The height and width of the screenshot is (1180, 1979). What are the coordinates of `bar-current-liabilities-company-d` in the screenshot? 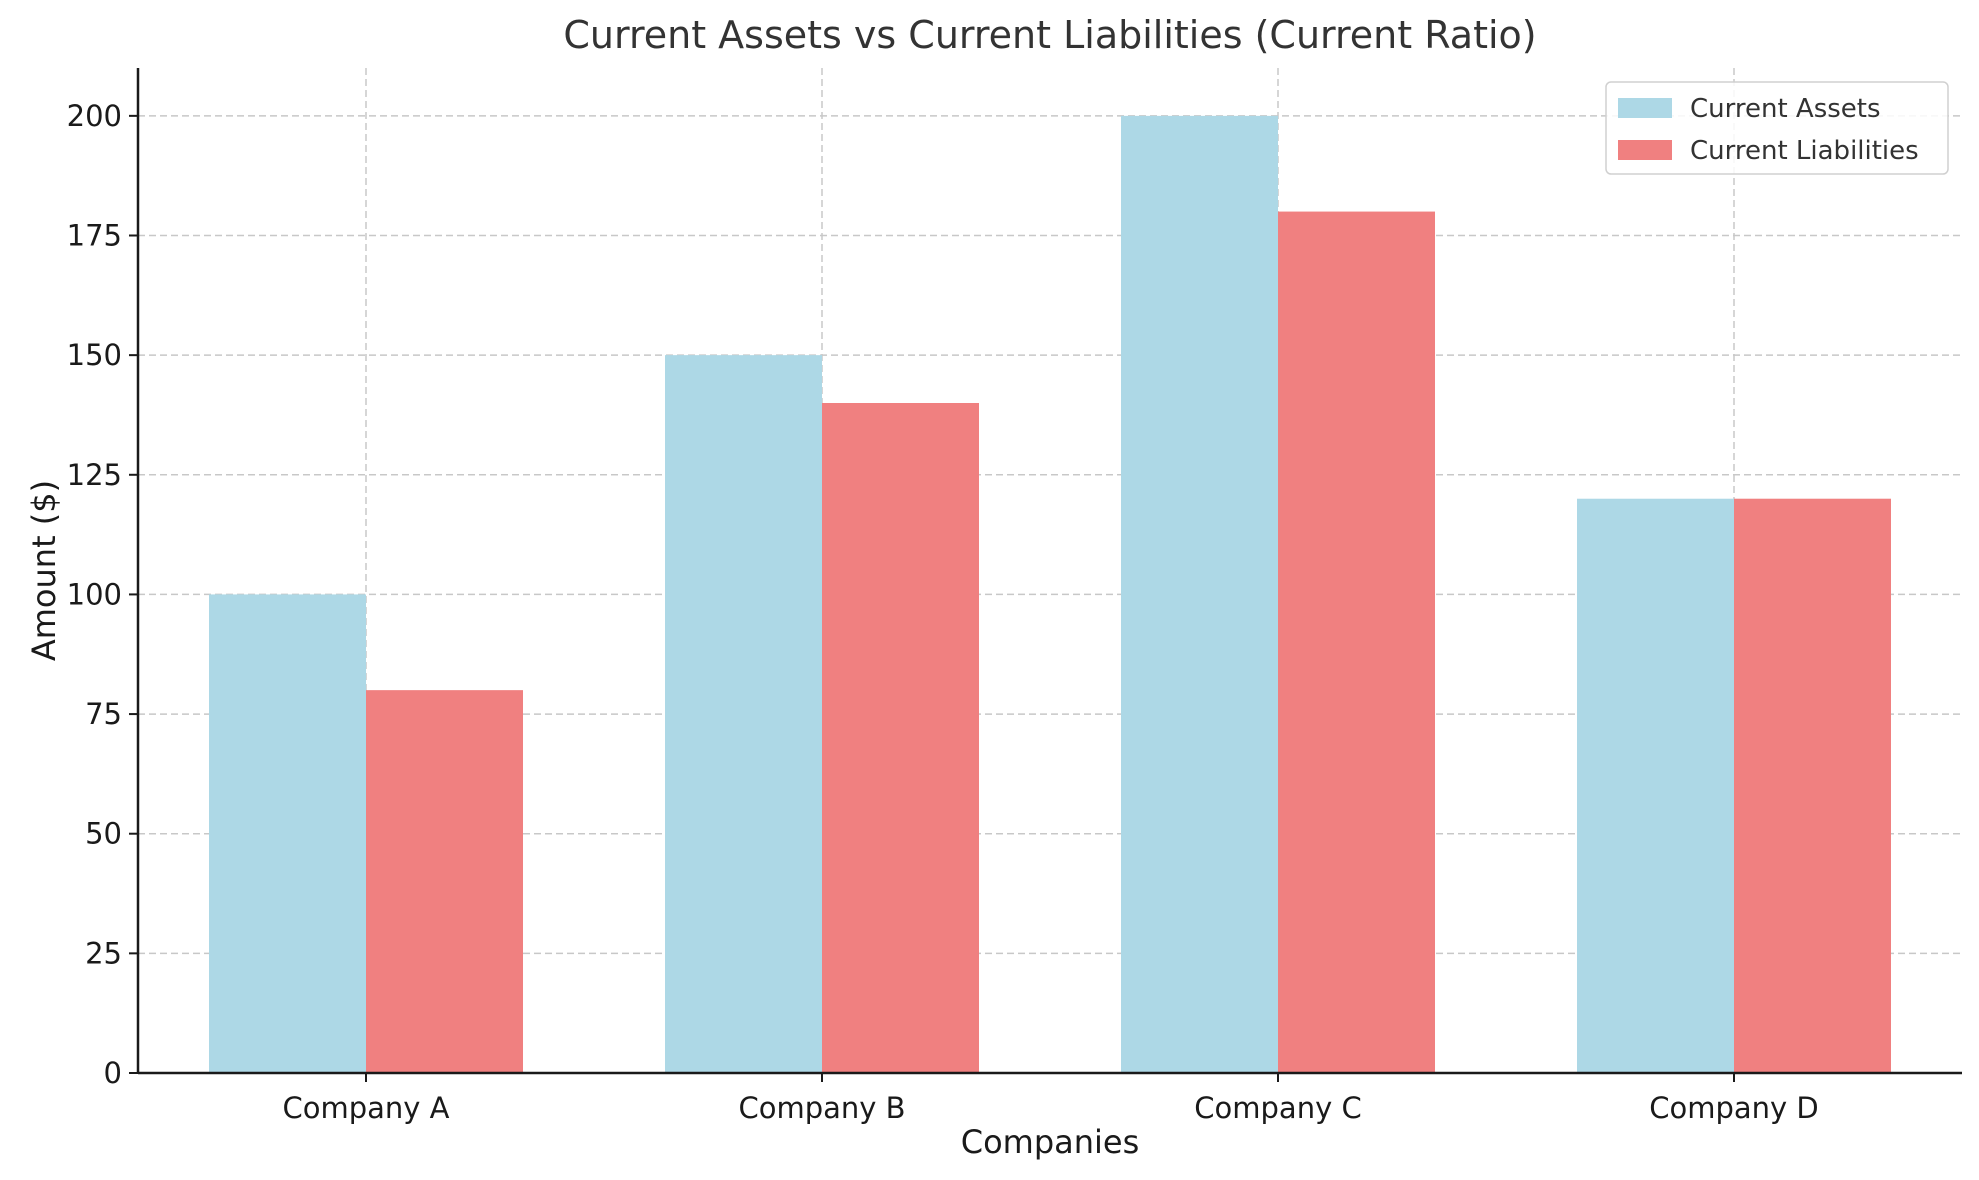 It's located at (1812, 785).